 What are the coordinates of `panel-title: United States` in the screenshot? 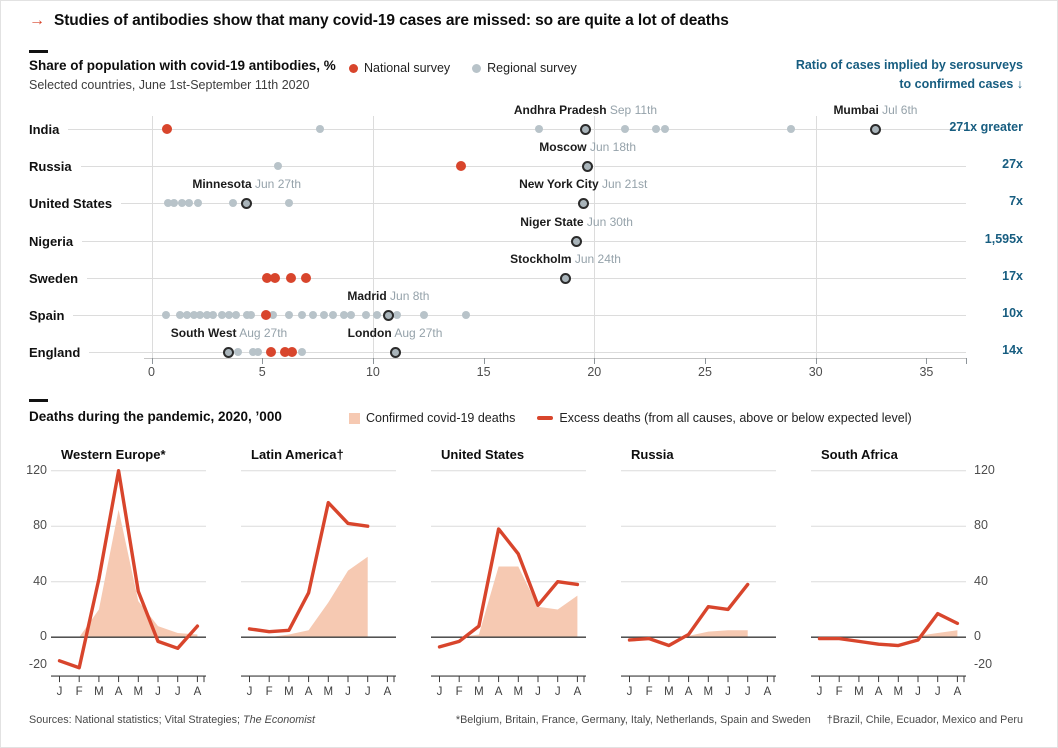 It's located at (483, 454).